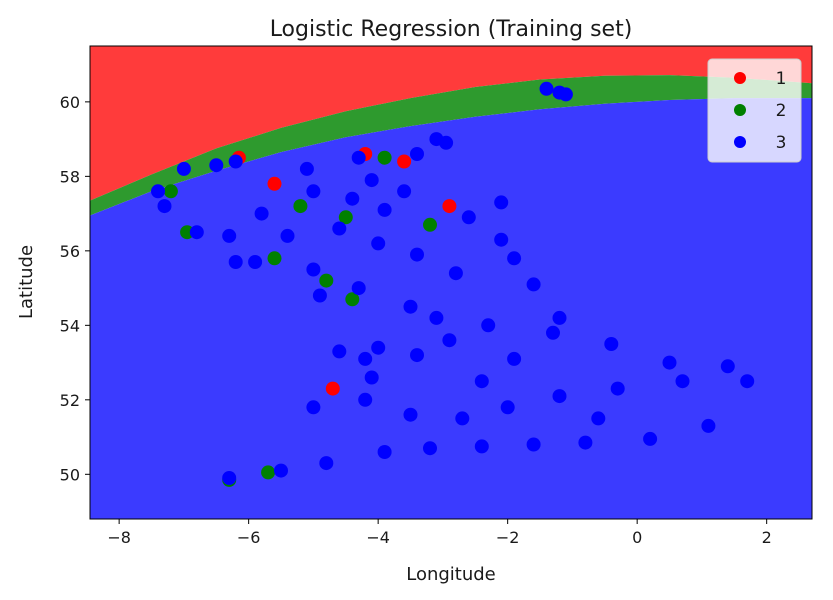 Image resolution: width=833 pixels, height=600 pixels. What do you see at coordinates (451, 29) in the screenshot?
I see `chart-title: Logistic Regression (Training set)` at bounding box center [451, 29].